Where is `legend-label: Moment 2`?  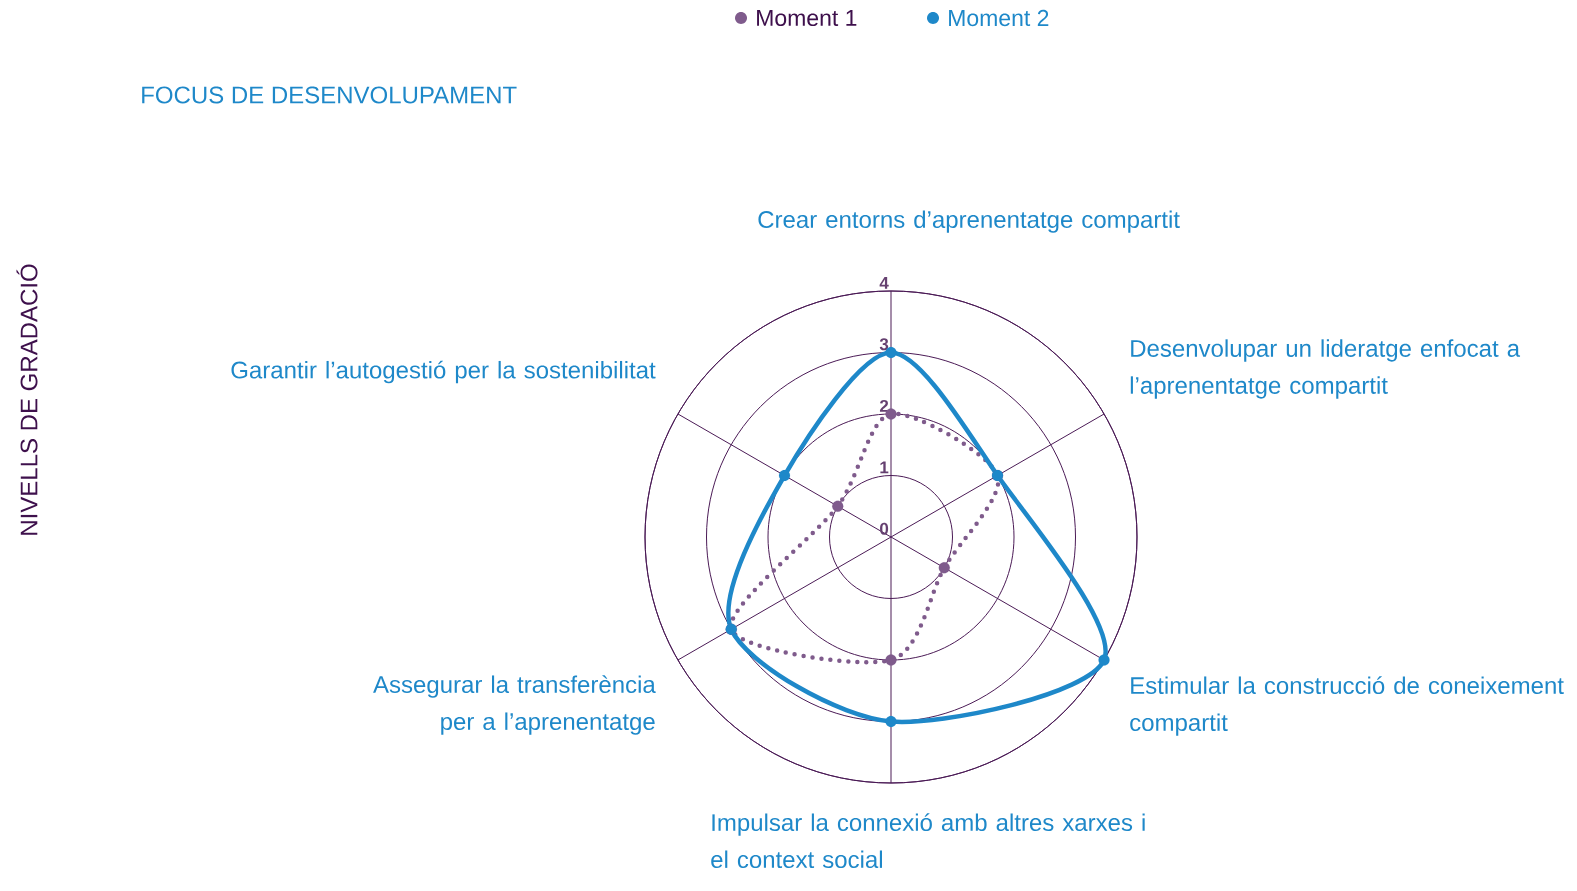 legend-label: Moment 2 is located at coordinates (999, 18).